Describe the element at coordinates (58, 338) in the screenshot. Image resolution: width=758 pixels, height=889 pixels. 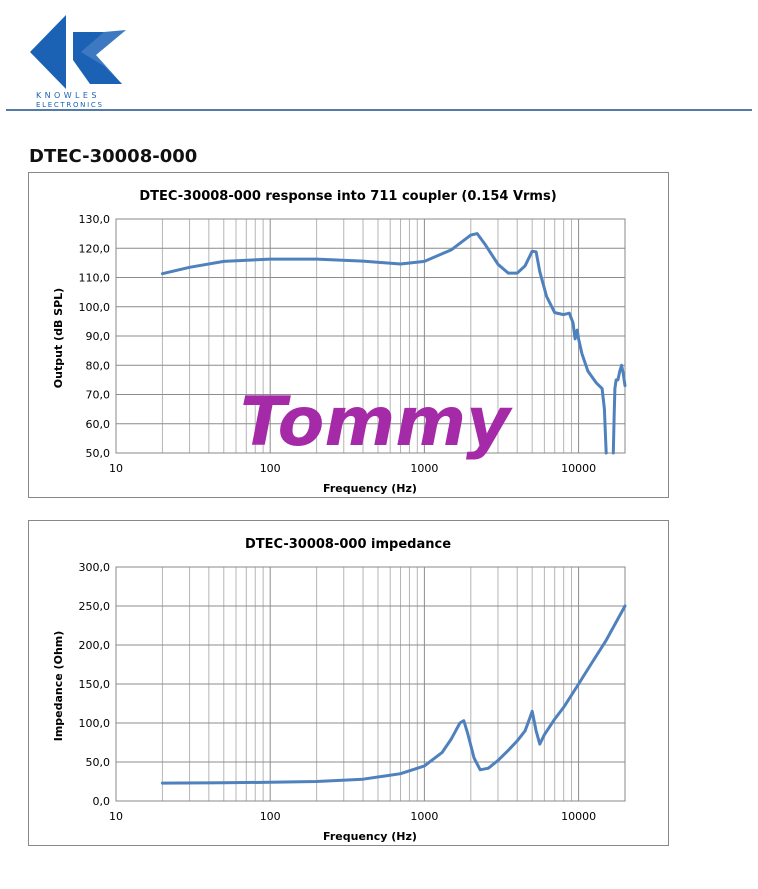
I see `y-axis-label: Output (dB SPL)` at that location.